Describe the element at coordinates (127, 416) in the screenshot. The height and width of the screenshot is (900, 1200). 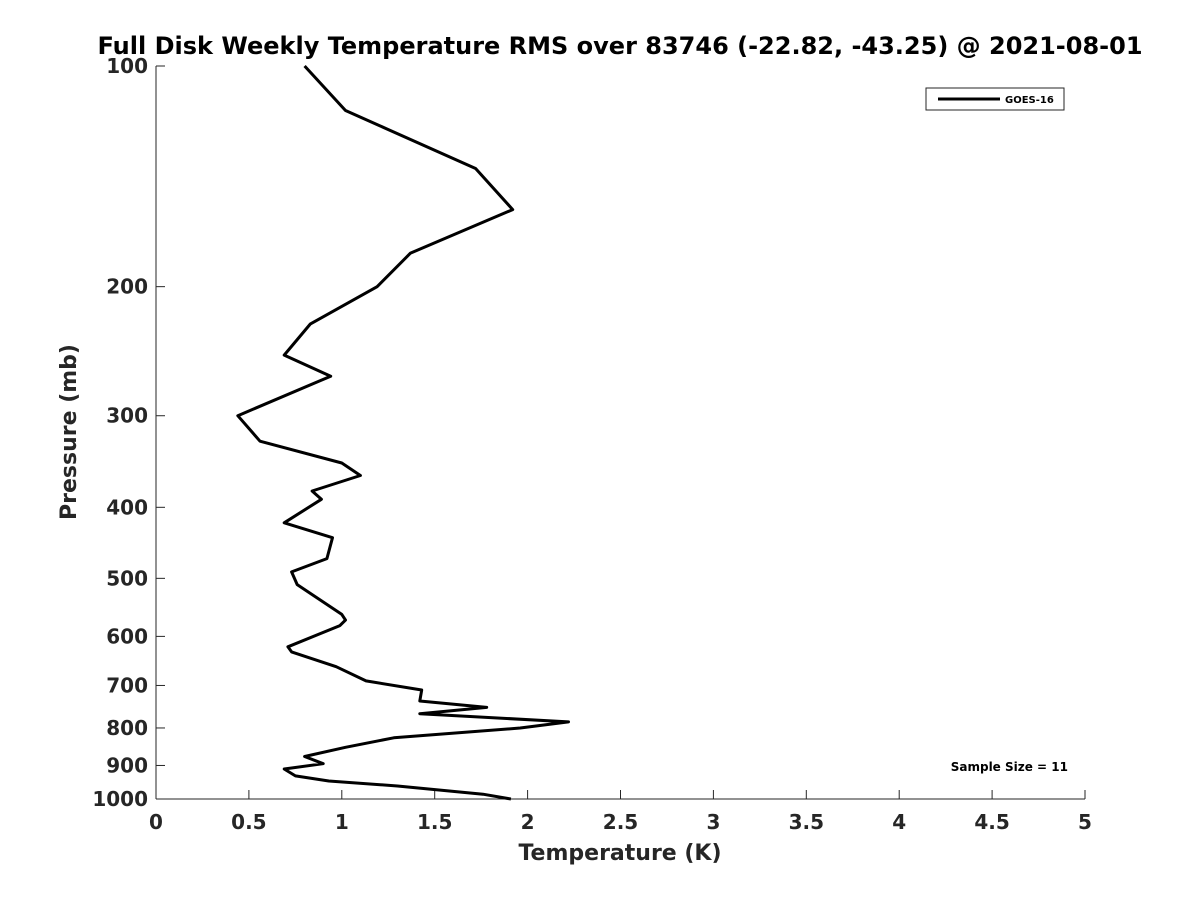
I see `y-tick-label-2: 300` at that location.